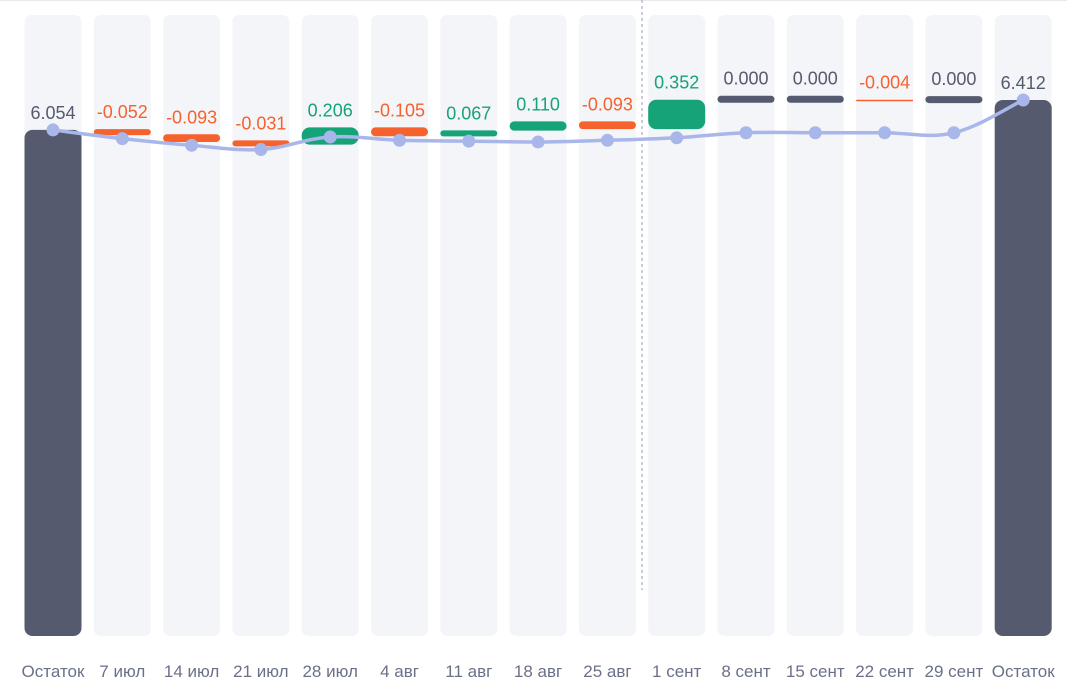  Describe the element at coordinates (538, 671) in the screenshot. I see `category-label: 18 авг` at that location.